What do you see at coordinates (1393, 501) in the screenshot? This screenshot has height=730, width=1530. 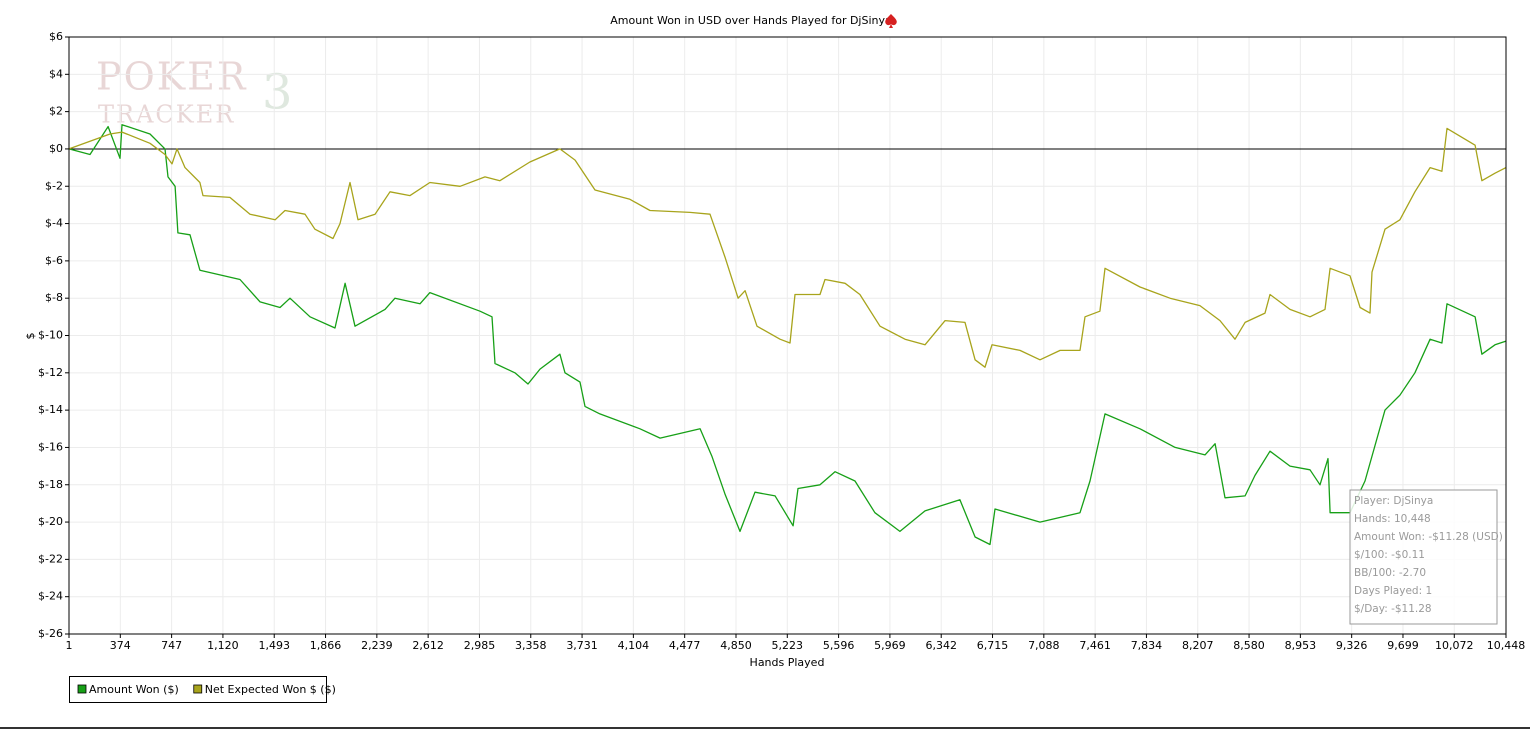 I see `tooltip-line: Player: DjSinya` at bounding box center [1393, 501].